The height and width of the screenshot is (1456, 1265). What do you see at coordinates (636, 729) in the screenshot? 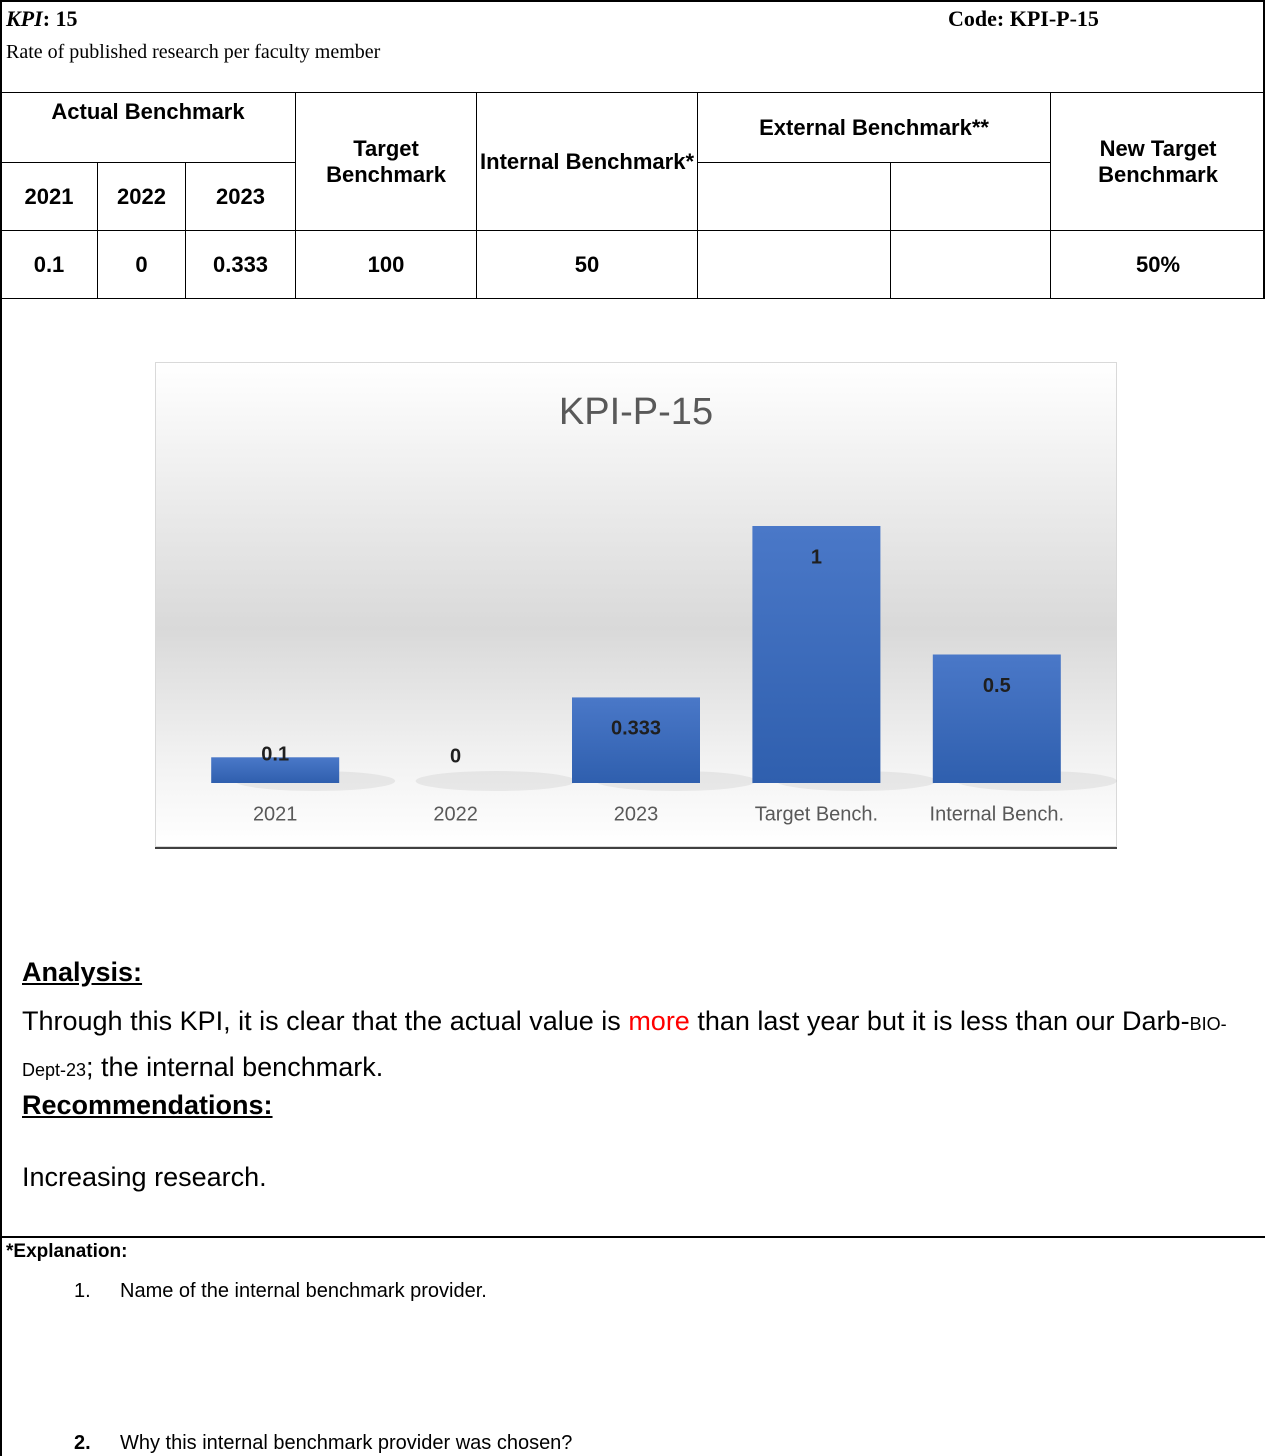
I see `data-label: 0.333` at bounding box center [636, 729].